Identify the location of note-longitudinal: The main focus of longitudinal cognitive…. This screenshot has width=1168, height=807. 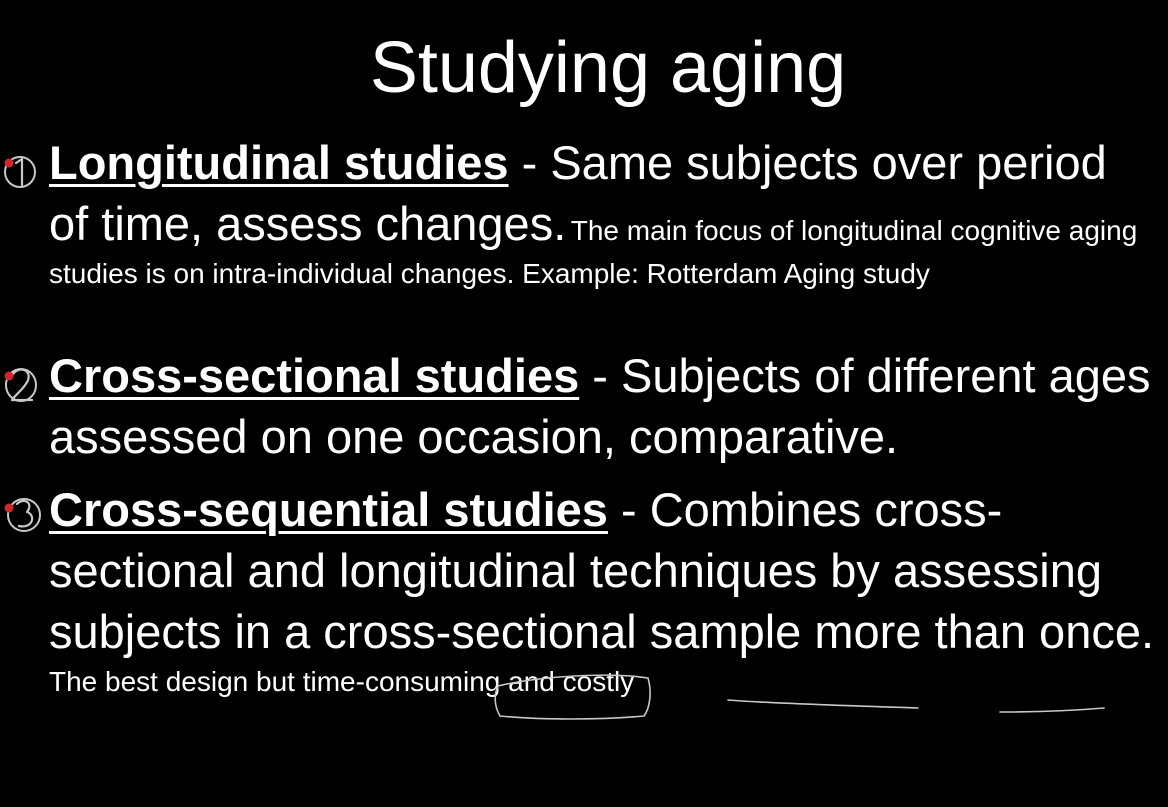
(593, 252).